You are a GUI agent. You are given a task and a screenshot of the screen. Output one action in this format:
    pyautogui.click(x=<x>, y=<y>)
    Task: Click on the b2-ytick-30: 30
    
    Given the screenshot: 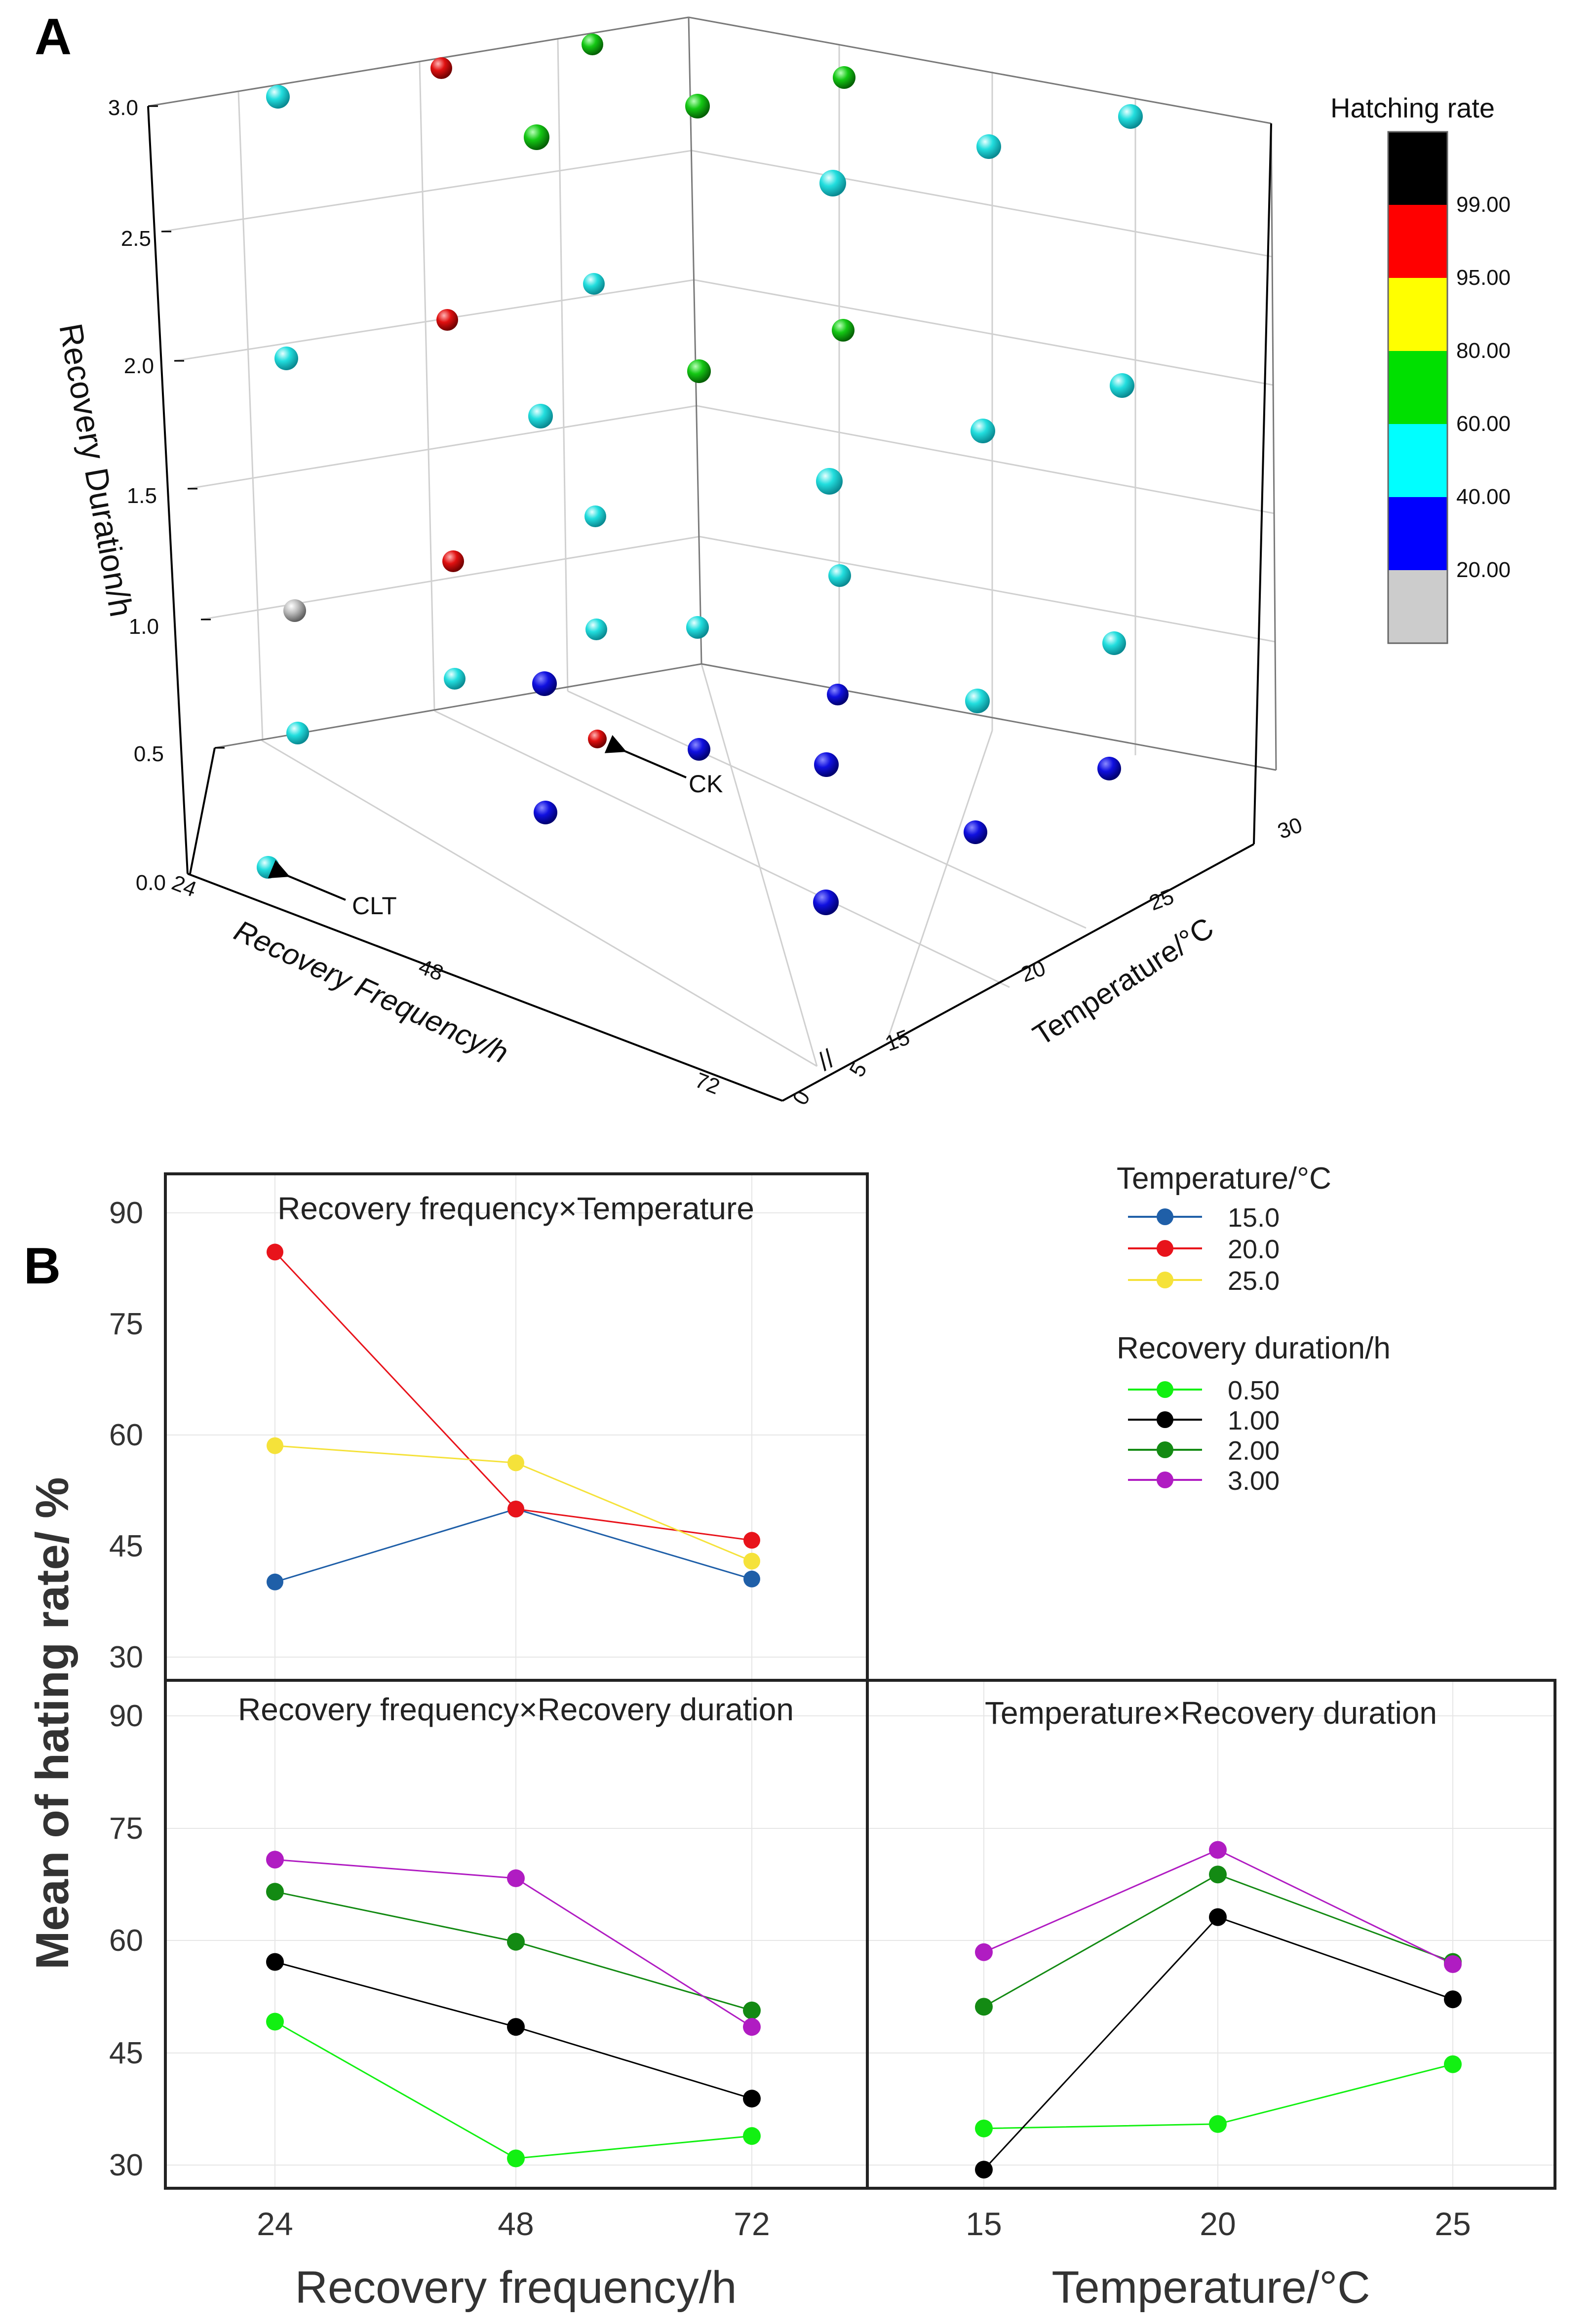 What is the action you would take?
    pyautogui.click(x=126, y=2165)
    